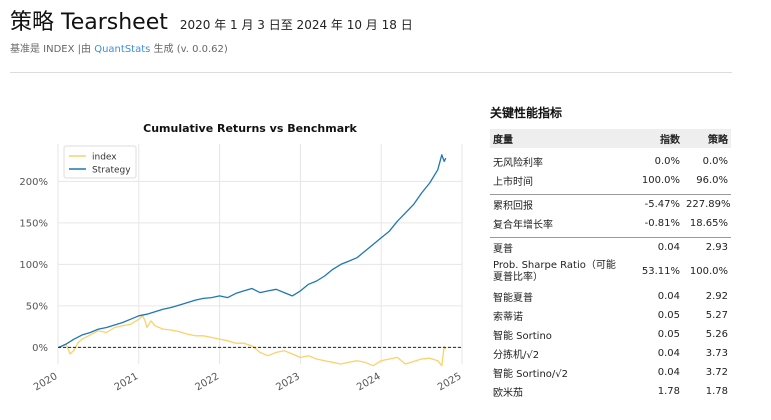 The image size is (771, 420). Describe the element at coordinates (610, 353) in the screenshot. I see `table-row: 分拣机/√2 0.04 3.73` at that location.